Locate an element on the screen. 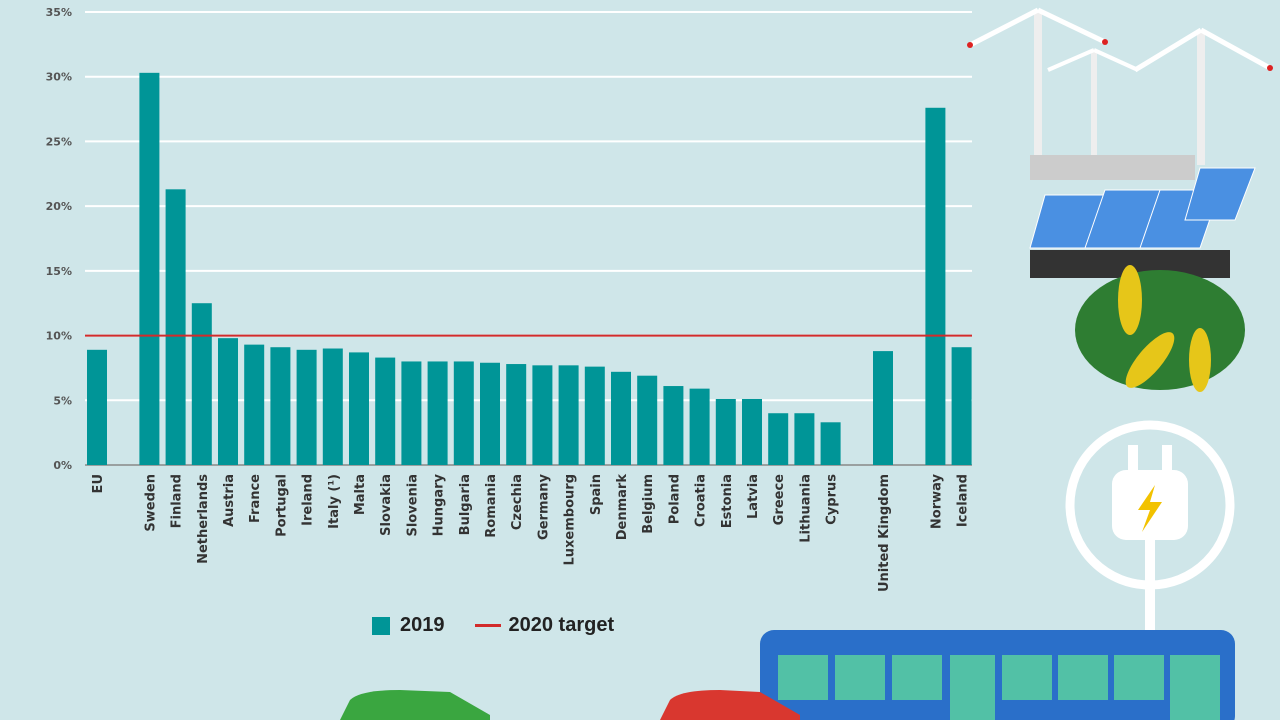 Image resolution: width=1280 pixels, height=720 pixels. x-tick-label: Croatia is located at coordinates (701, 500).